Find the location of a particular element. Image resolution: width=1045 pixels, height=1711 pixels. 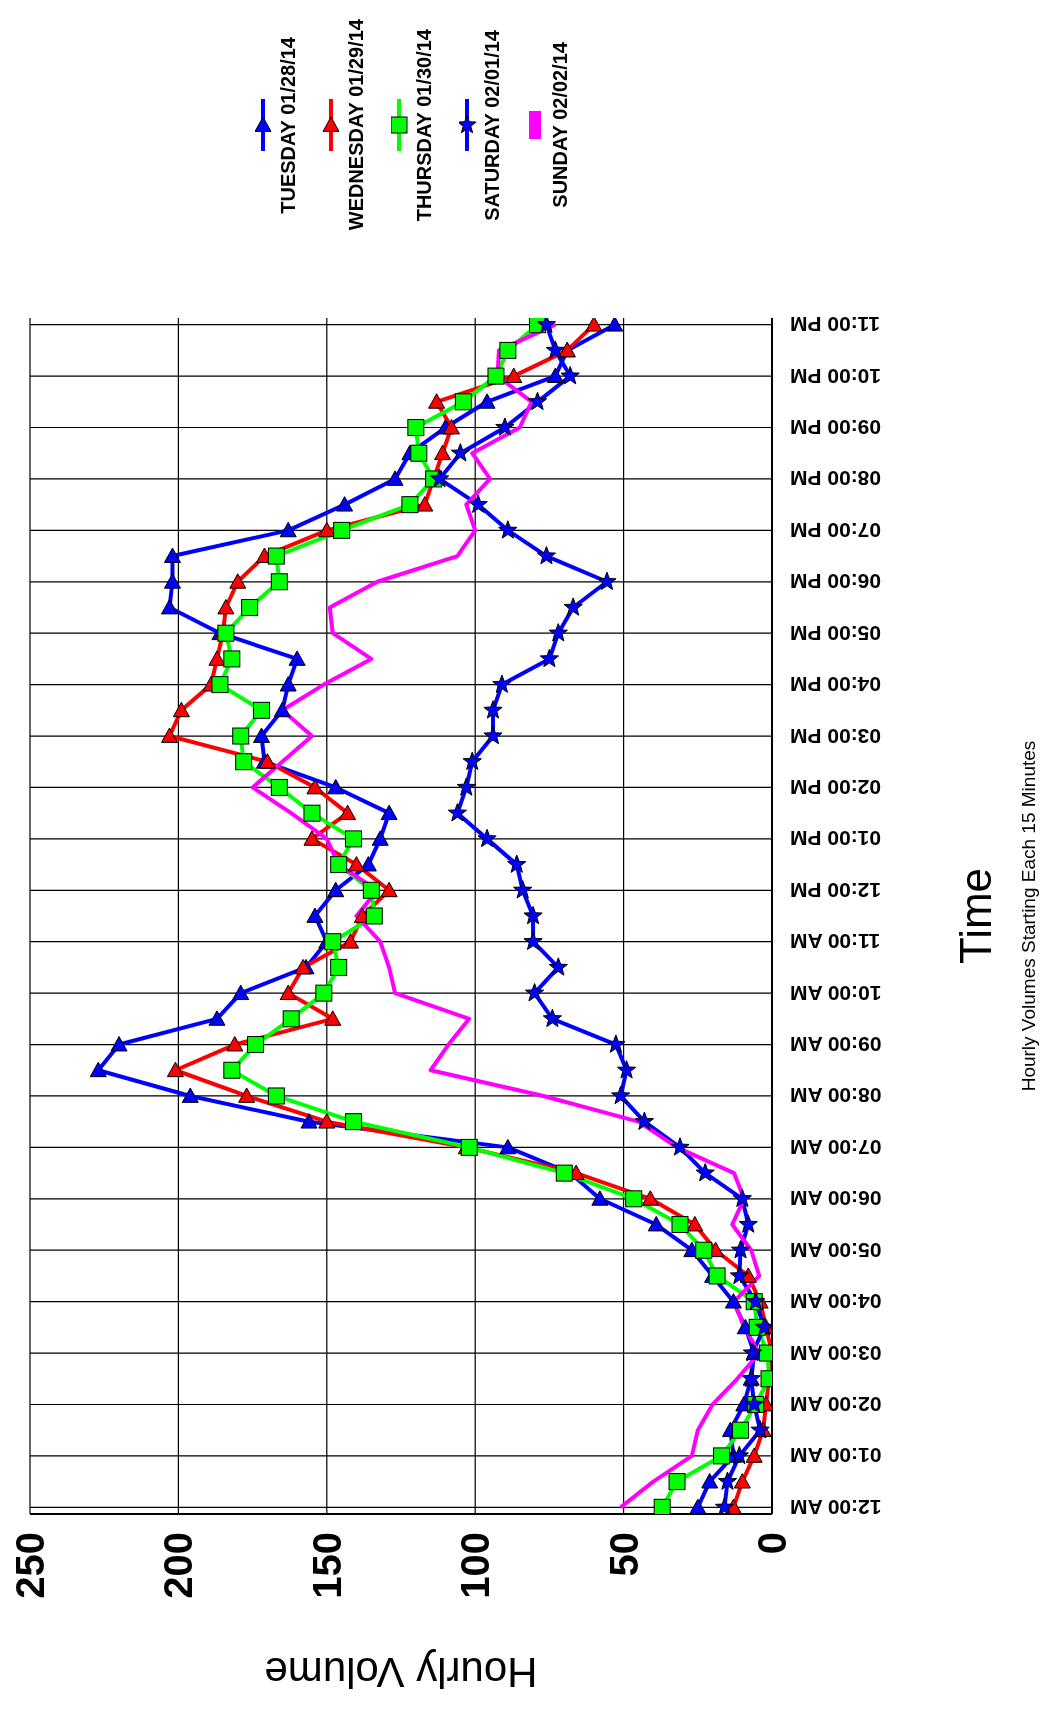

x-tick-label: 200 is located at coordinates (178, 1565).